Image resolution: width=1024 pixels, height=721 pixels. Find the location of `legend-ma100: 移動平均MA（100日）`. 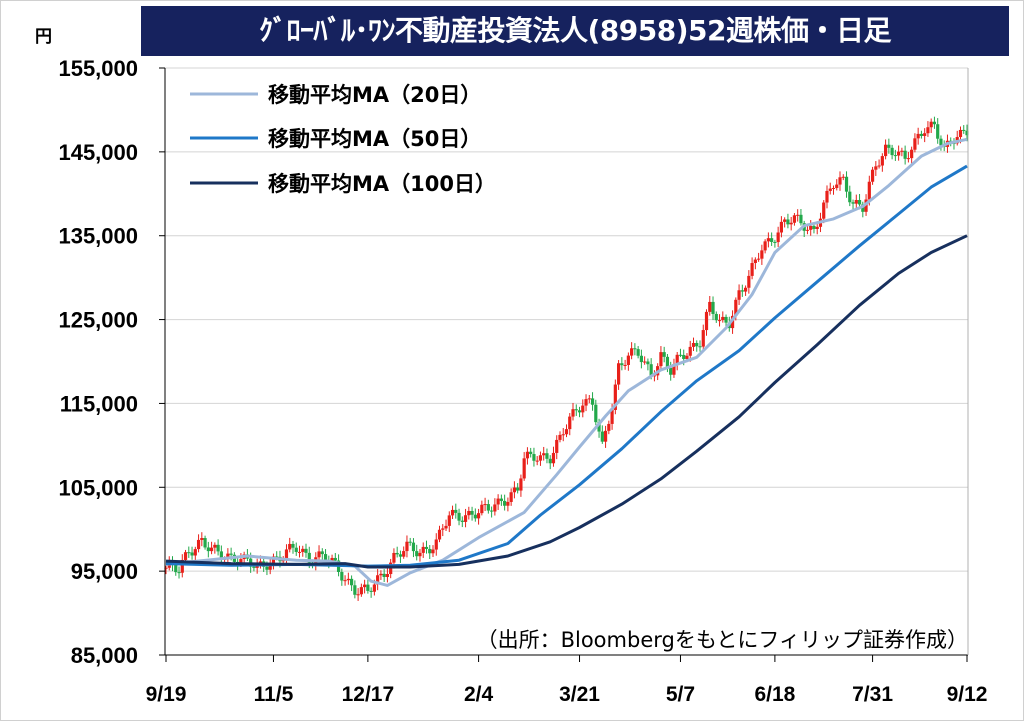

legend-ma100: 移動平均MA（100日） is located at coordinates (343, 184).